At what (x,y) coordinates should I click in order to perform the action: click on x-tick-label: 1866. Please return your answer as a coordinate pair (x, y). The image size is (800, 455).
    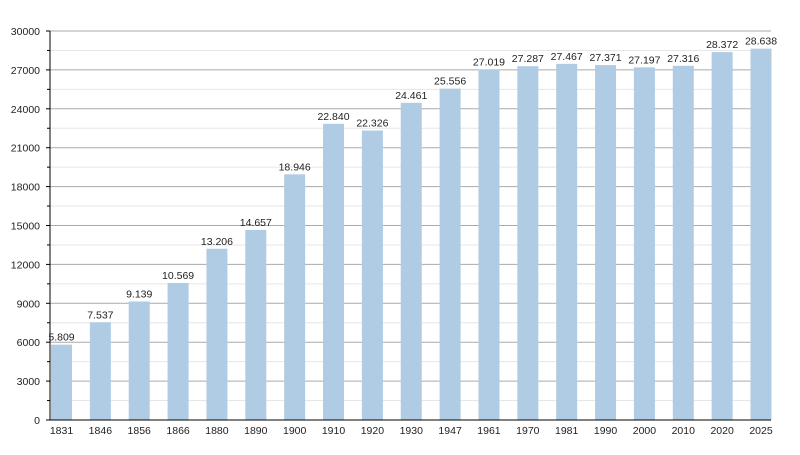
    Looking at the image, I should click on (178, 431).